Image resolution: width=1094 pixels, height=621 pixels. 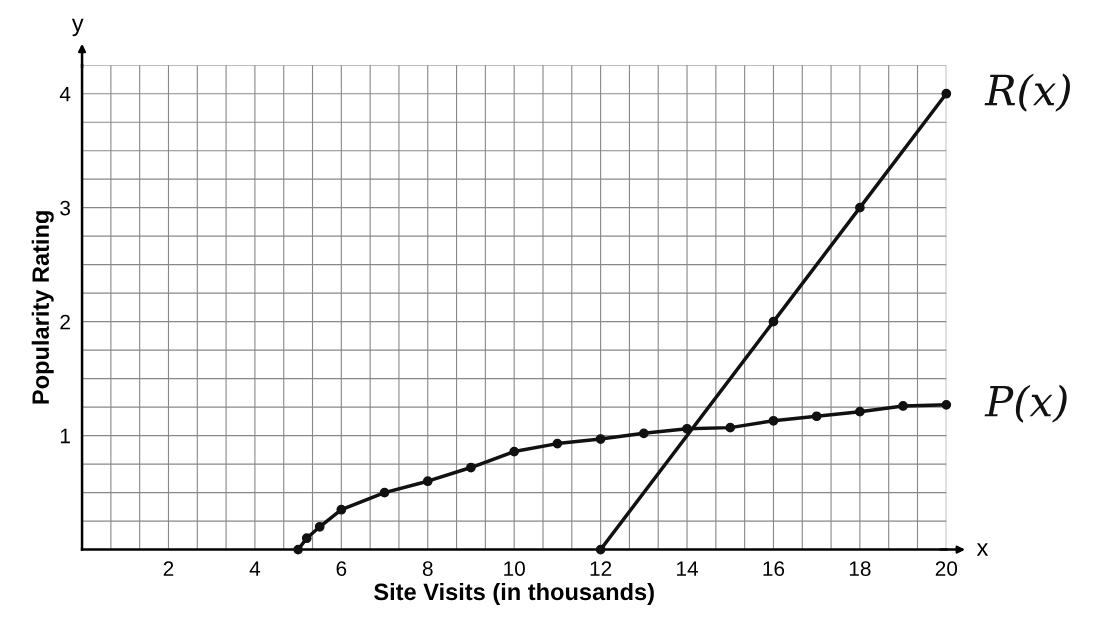 What do you see at coordinates (255, 568) in the screenshot?
I see `x-tick-label: 4` at bounding box center [255, 568].